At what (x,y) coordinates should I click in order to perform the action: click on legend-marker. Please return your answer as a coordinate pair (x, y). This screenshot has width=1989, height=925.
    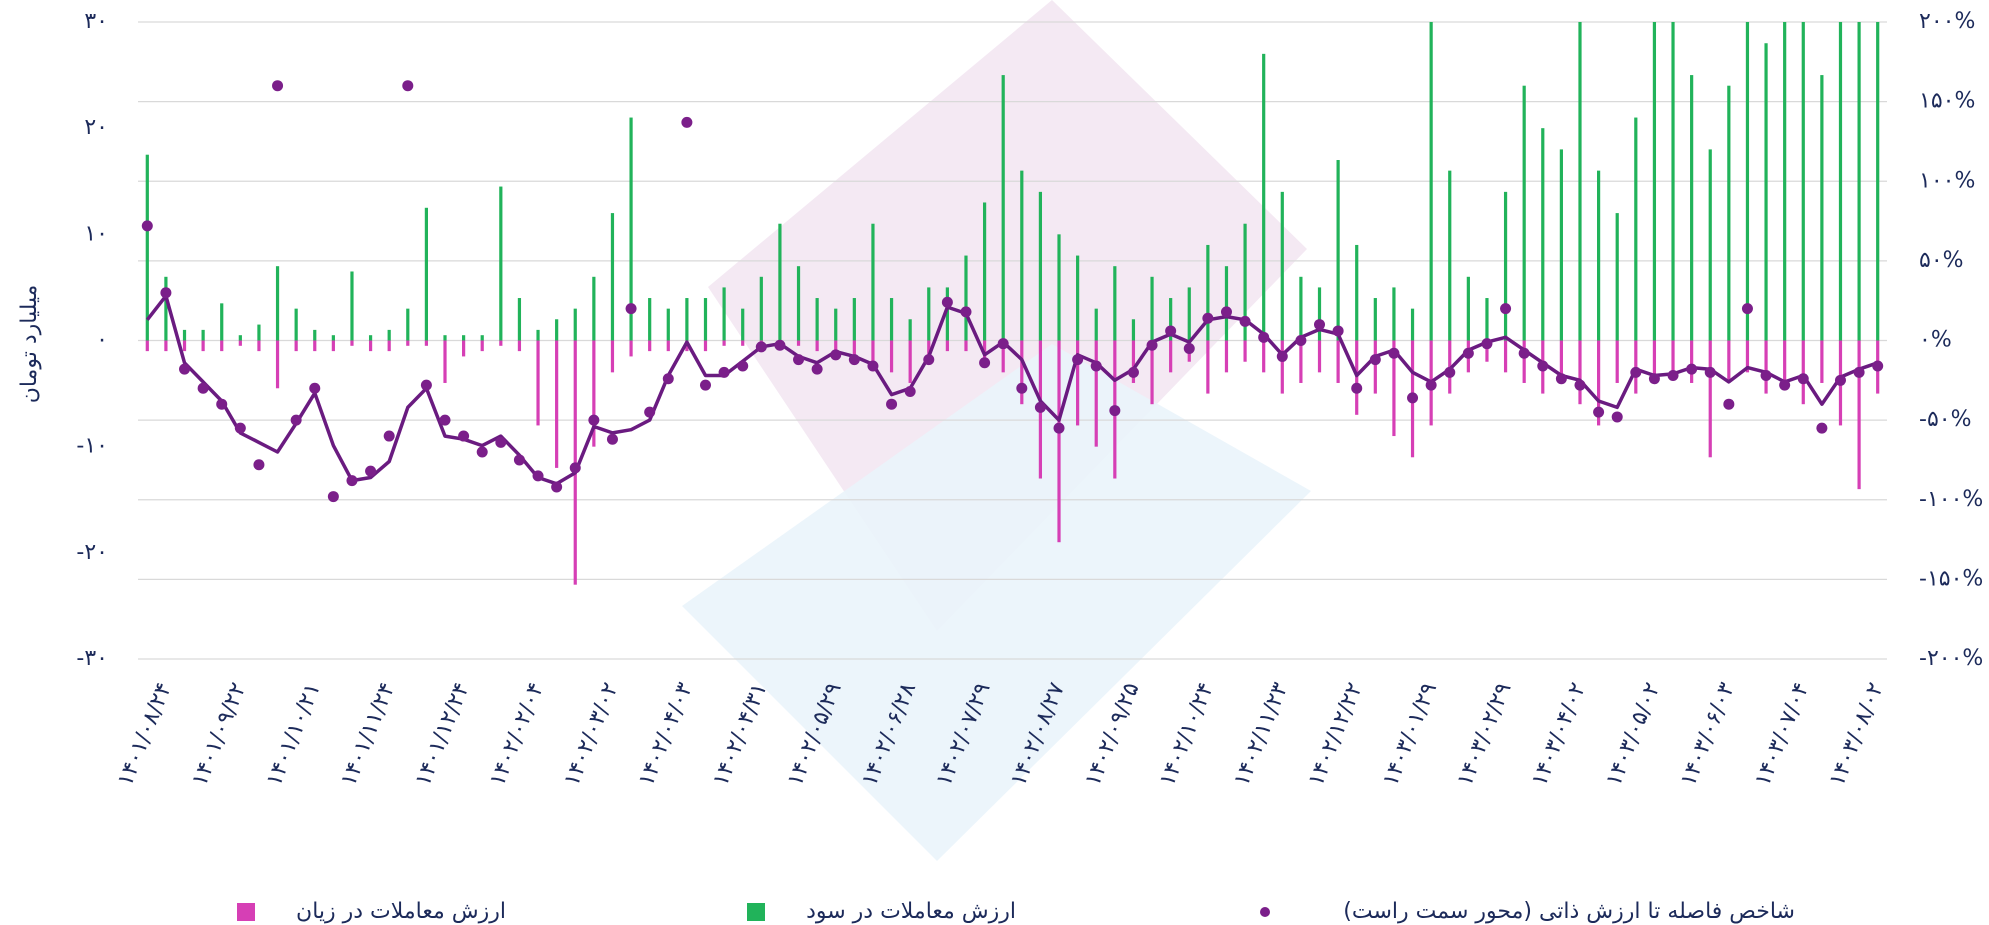
    Looking at the image, I should click on (756, 912).